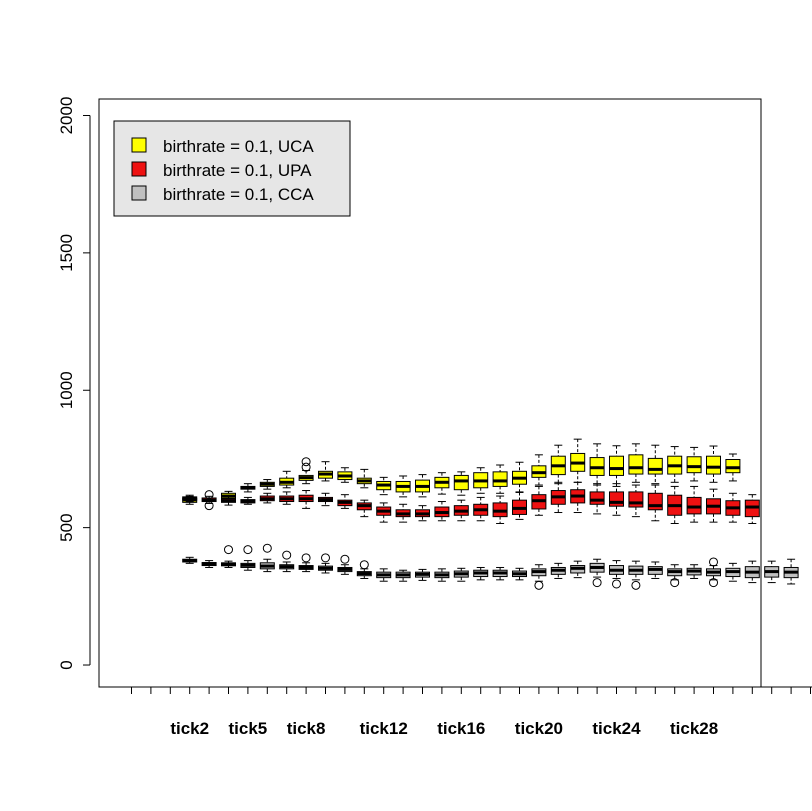 Image resolution: width=812 pixels, height=811 pixels. Describe the element at coordinates (66, 527) in the screenshot. I see `y-tick-label: 500` at that location.